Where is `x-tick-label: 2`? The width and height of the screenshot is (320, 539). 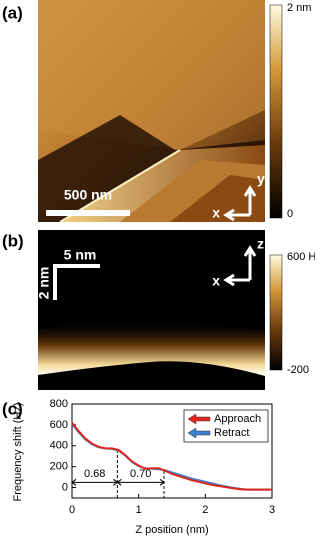
x-tick-label: 2 is located at coordinates (205, 510).